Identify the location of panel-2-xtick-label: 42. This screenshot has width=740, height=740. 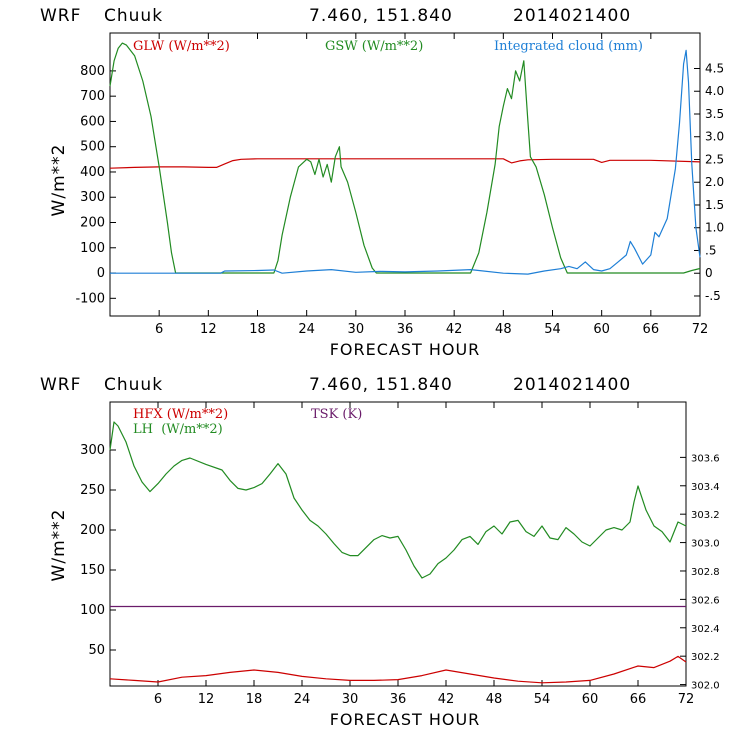
(446, 699).